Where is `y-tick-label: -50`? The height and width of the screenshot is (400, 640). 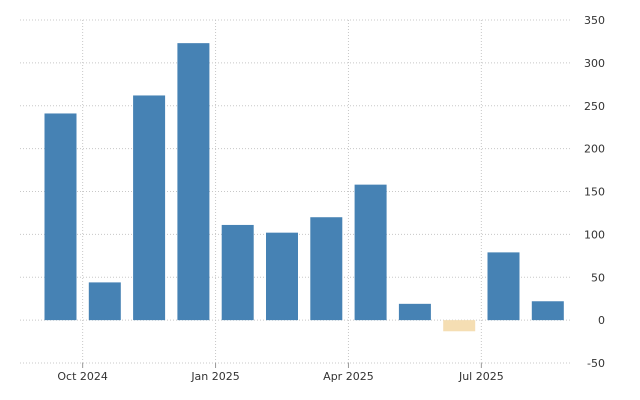
y-tick-label: -50 is located at coordinates (596, 363).